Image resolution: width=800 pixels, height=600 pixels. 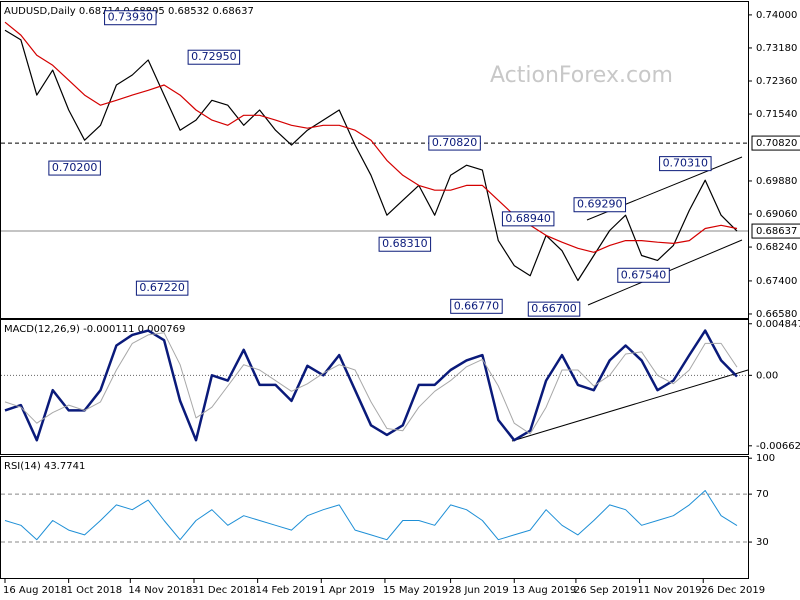 I want to click on y-tick-label: 0.71540, so click(x=776, y=114).